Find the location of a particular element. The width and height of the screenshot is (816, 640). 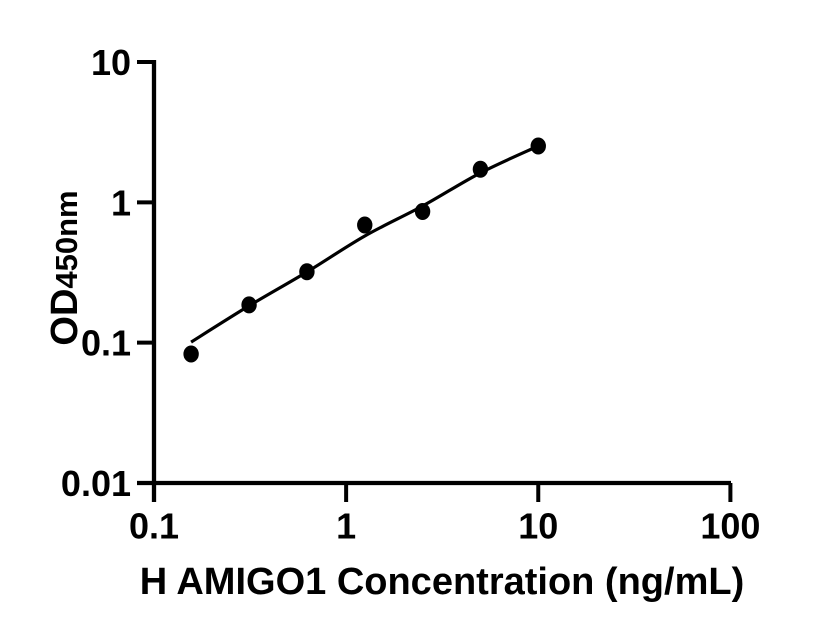

y-tick-label: 1 is located at coordinates (121, 202).